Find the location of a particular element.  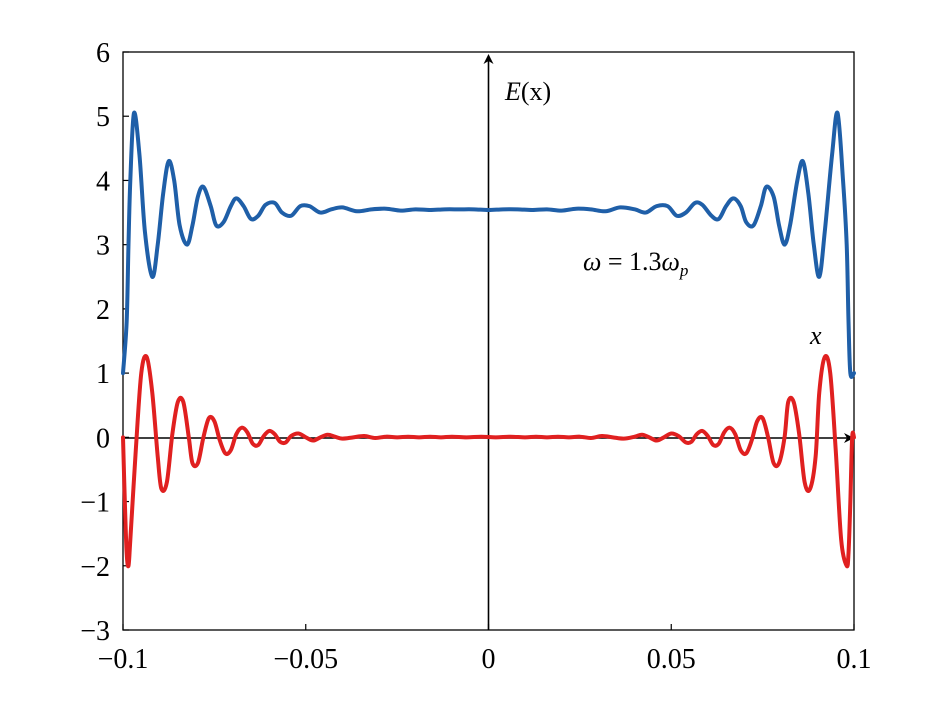

x-axis-label: x is located at coordinates (815, 335).